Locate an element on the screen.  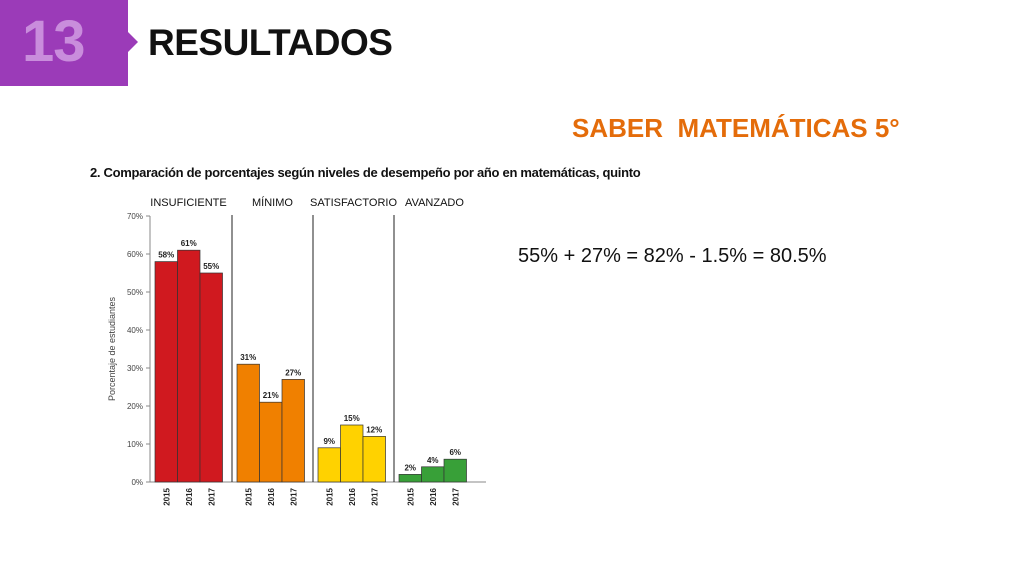
y-tick-label: 60% is located at coordinates (135, 254).